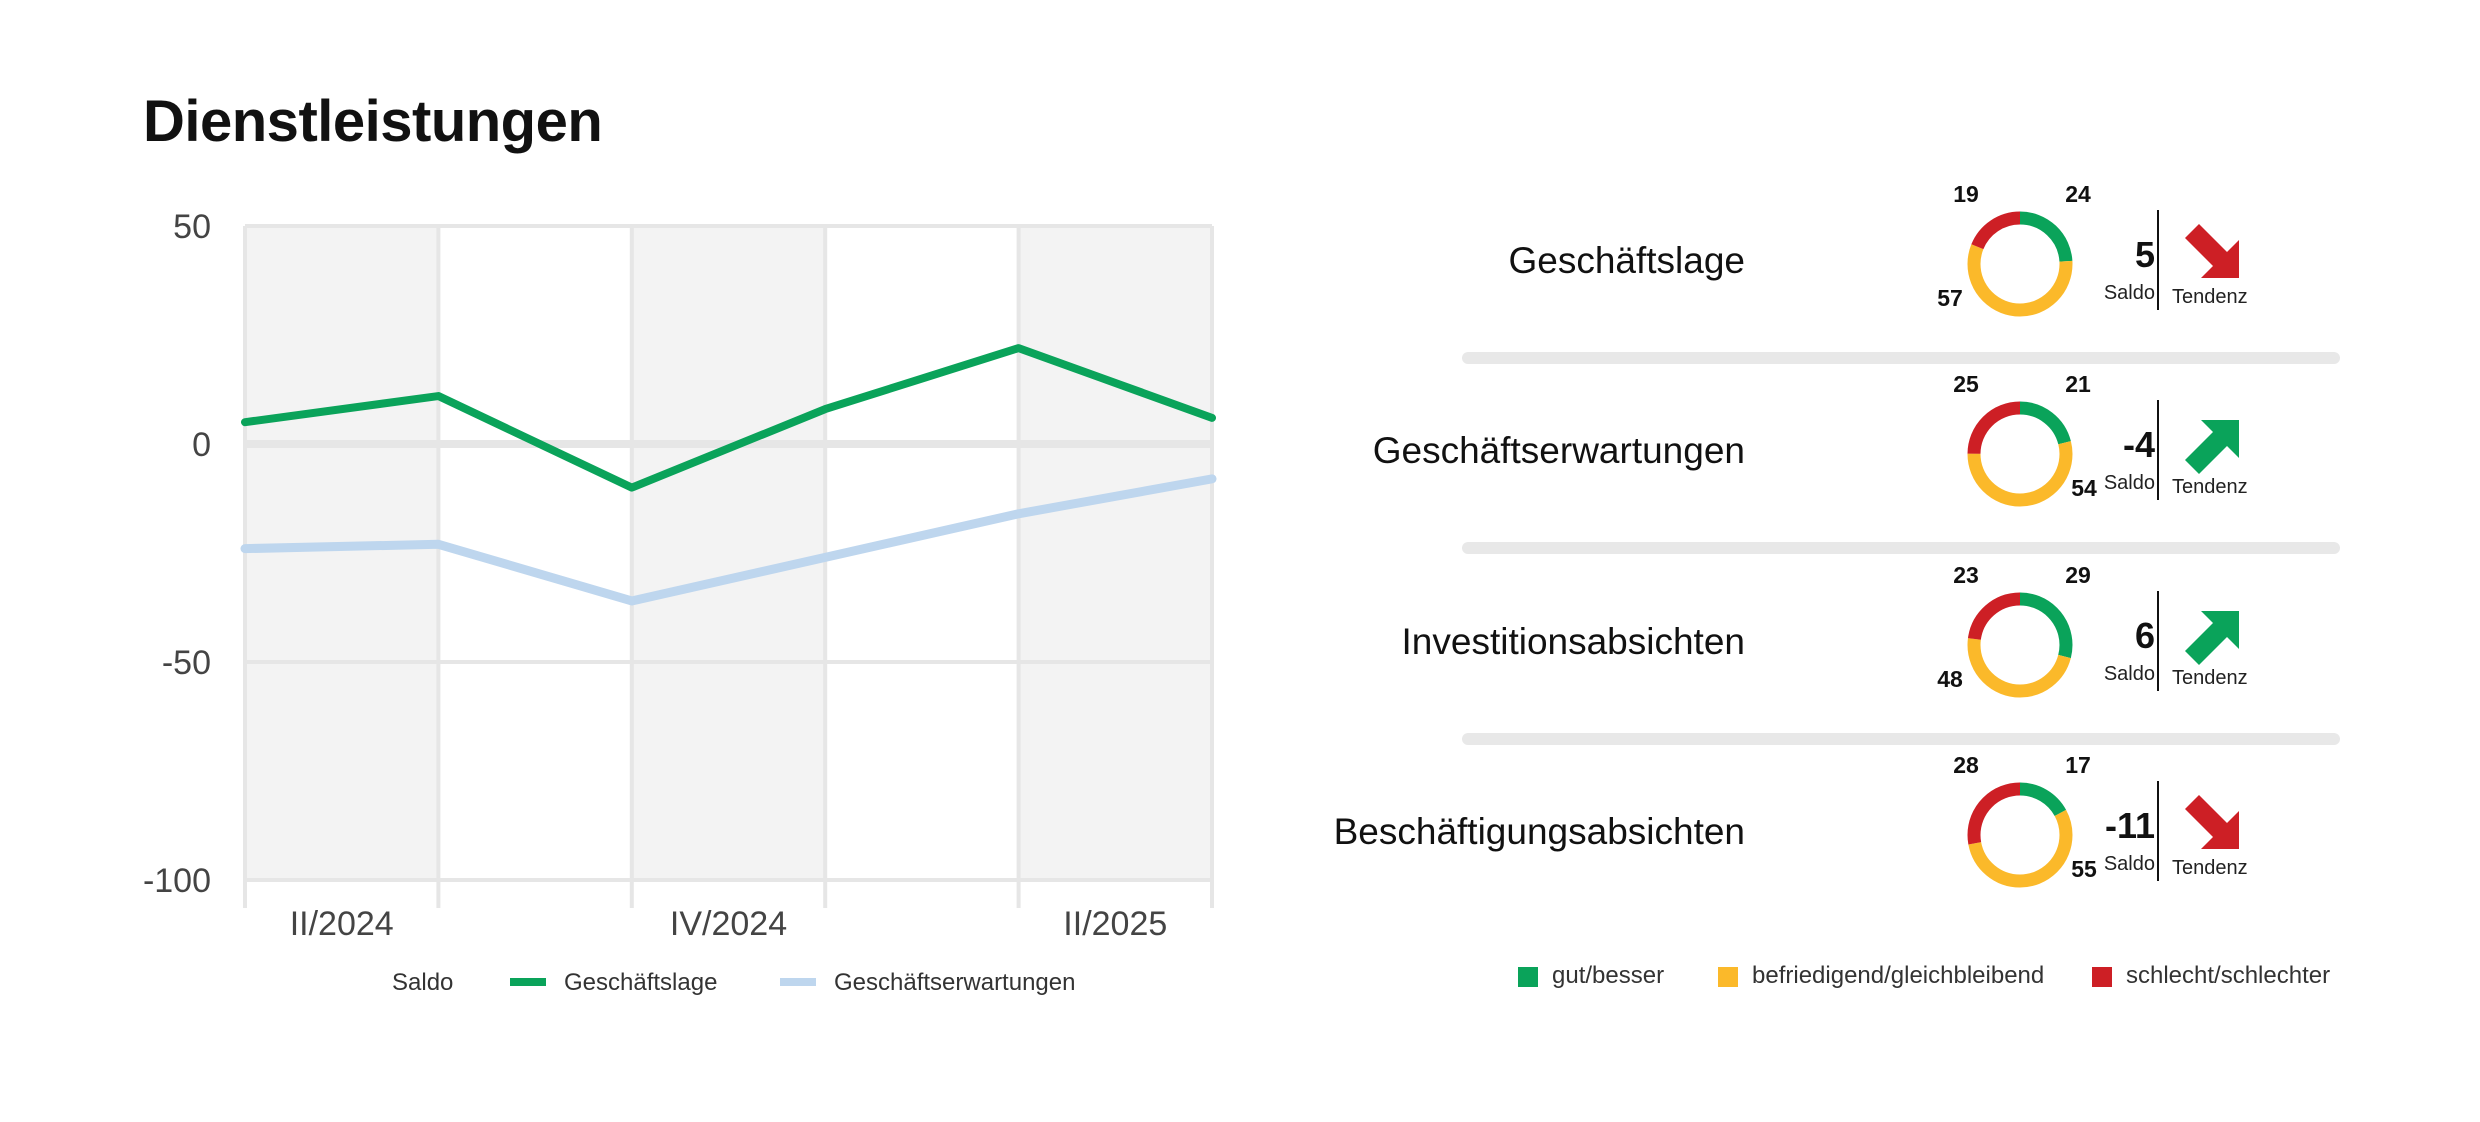 The height and width of the screenshot is (1122, 2480). Describe the element at coordinates (2084, 488) in the screenshot. I see `donut-value-neutral: 54` at that location.